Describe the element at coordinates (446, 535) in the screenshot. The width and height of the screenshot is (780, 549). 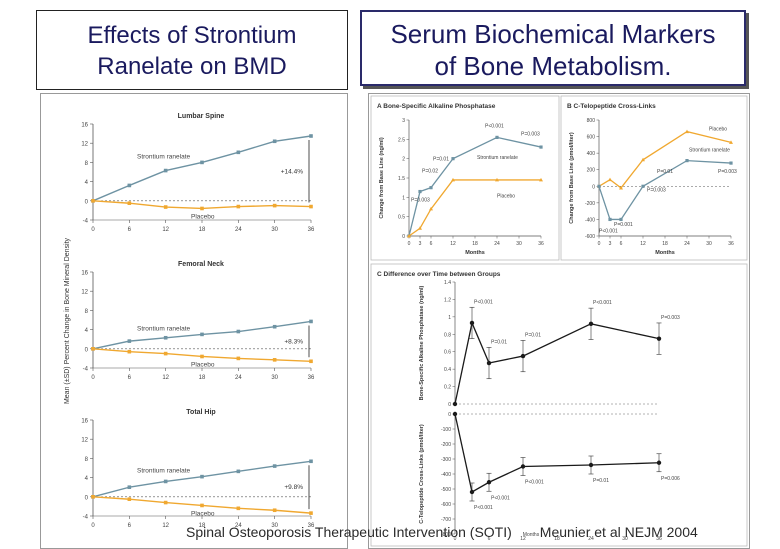
I see `panel-c-y-tick-label: -800` at that location.